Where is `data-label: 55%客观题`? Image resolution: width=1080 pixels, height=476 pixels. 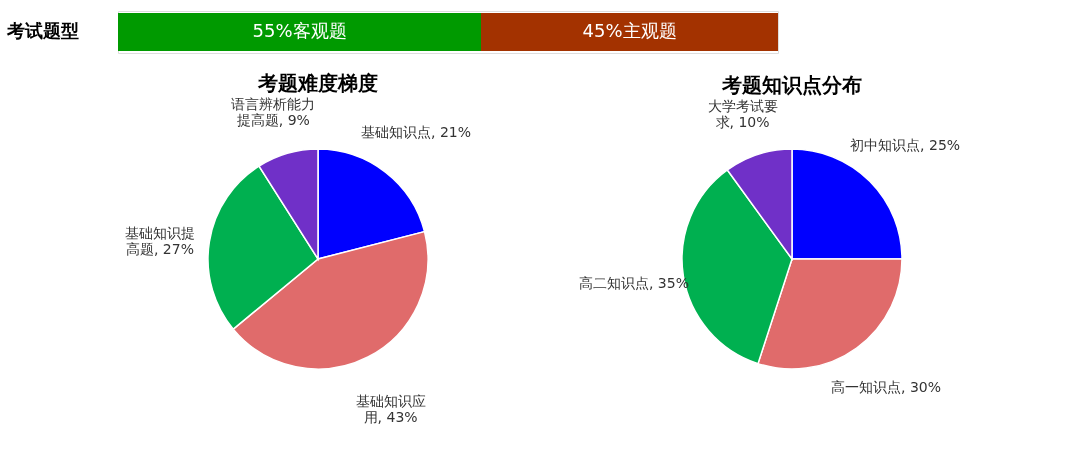
data-label: 55%客观题 is located at coordinates (299, 30).